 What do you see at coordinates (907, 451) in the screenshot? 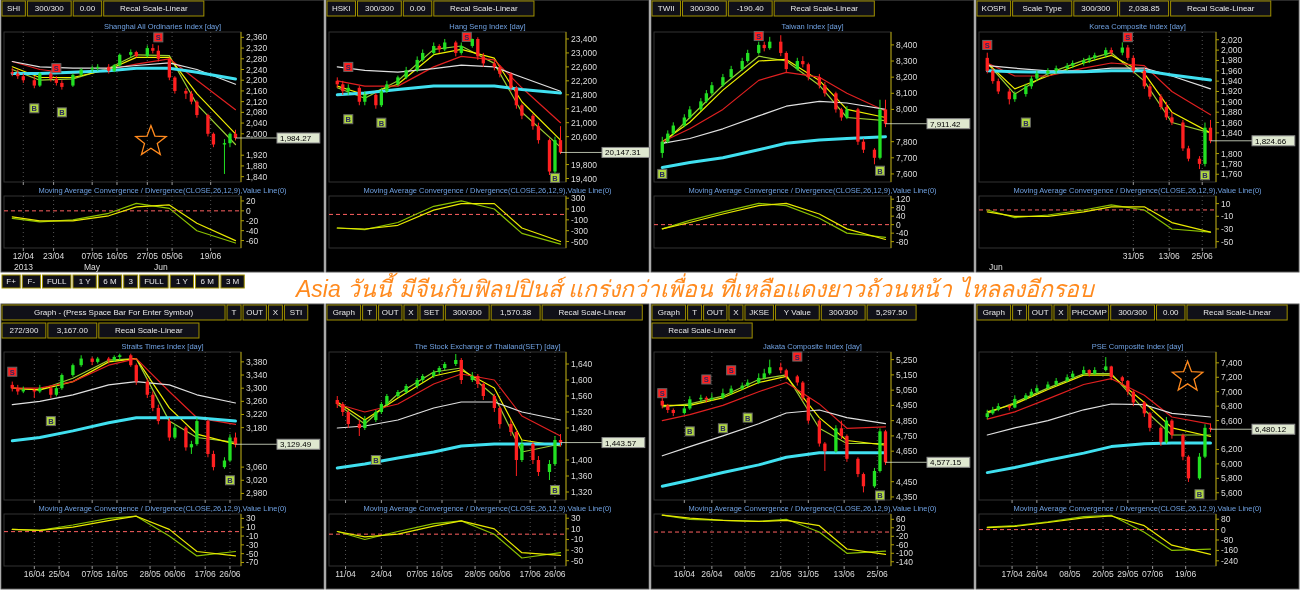
I see `y-tick-label: 4,650` at bounding box center [907, 451].